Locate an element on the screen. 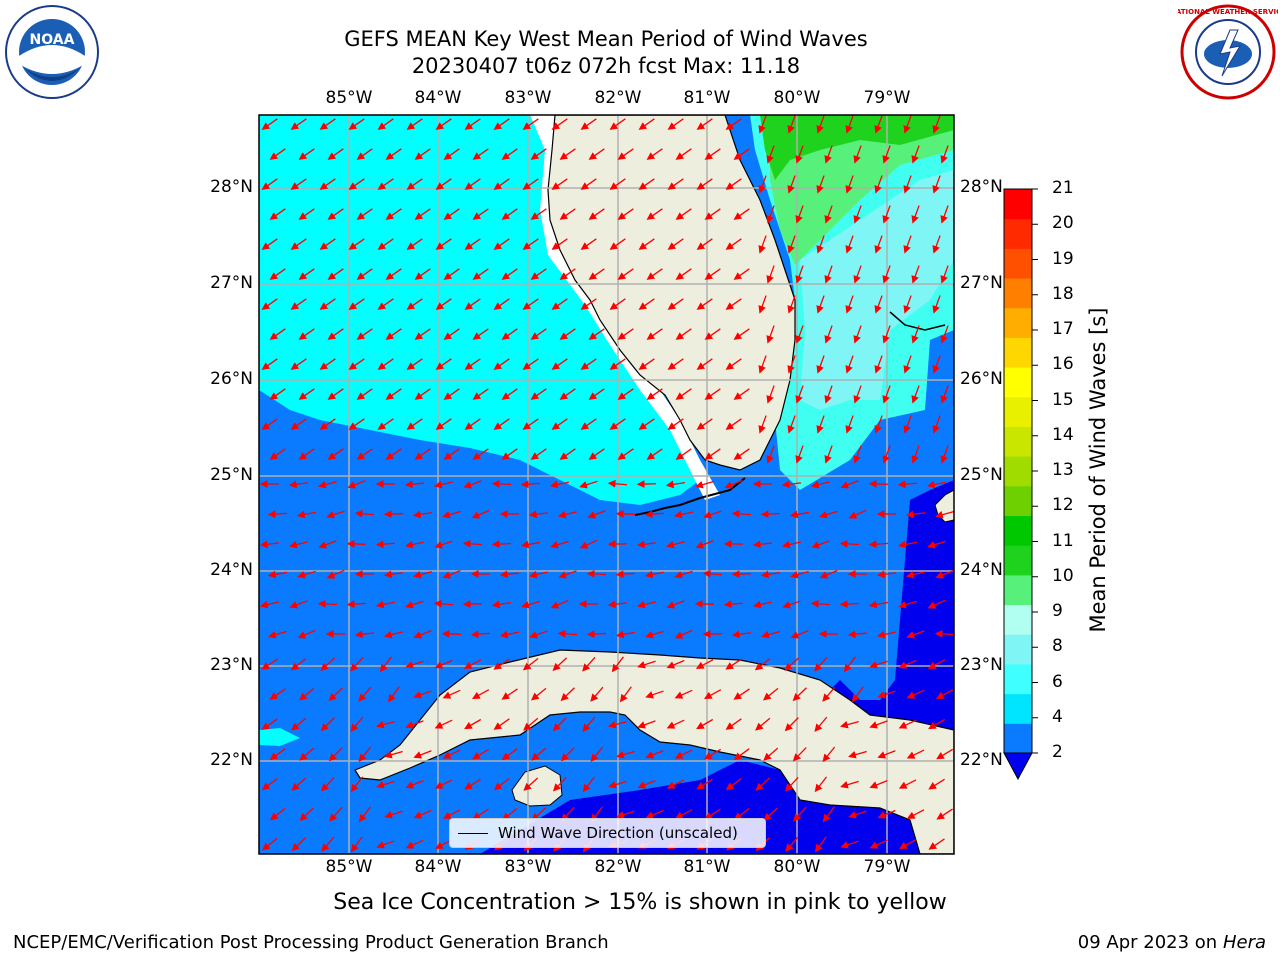 This screenshot has width=1280, height=960. lat-label-left: 23°N is located at coordinates (231, 665).